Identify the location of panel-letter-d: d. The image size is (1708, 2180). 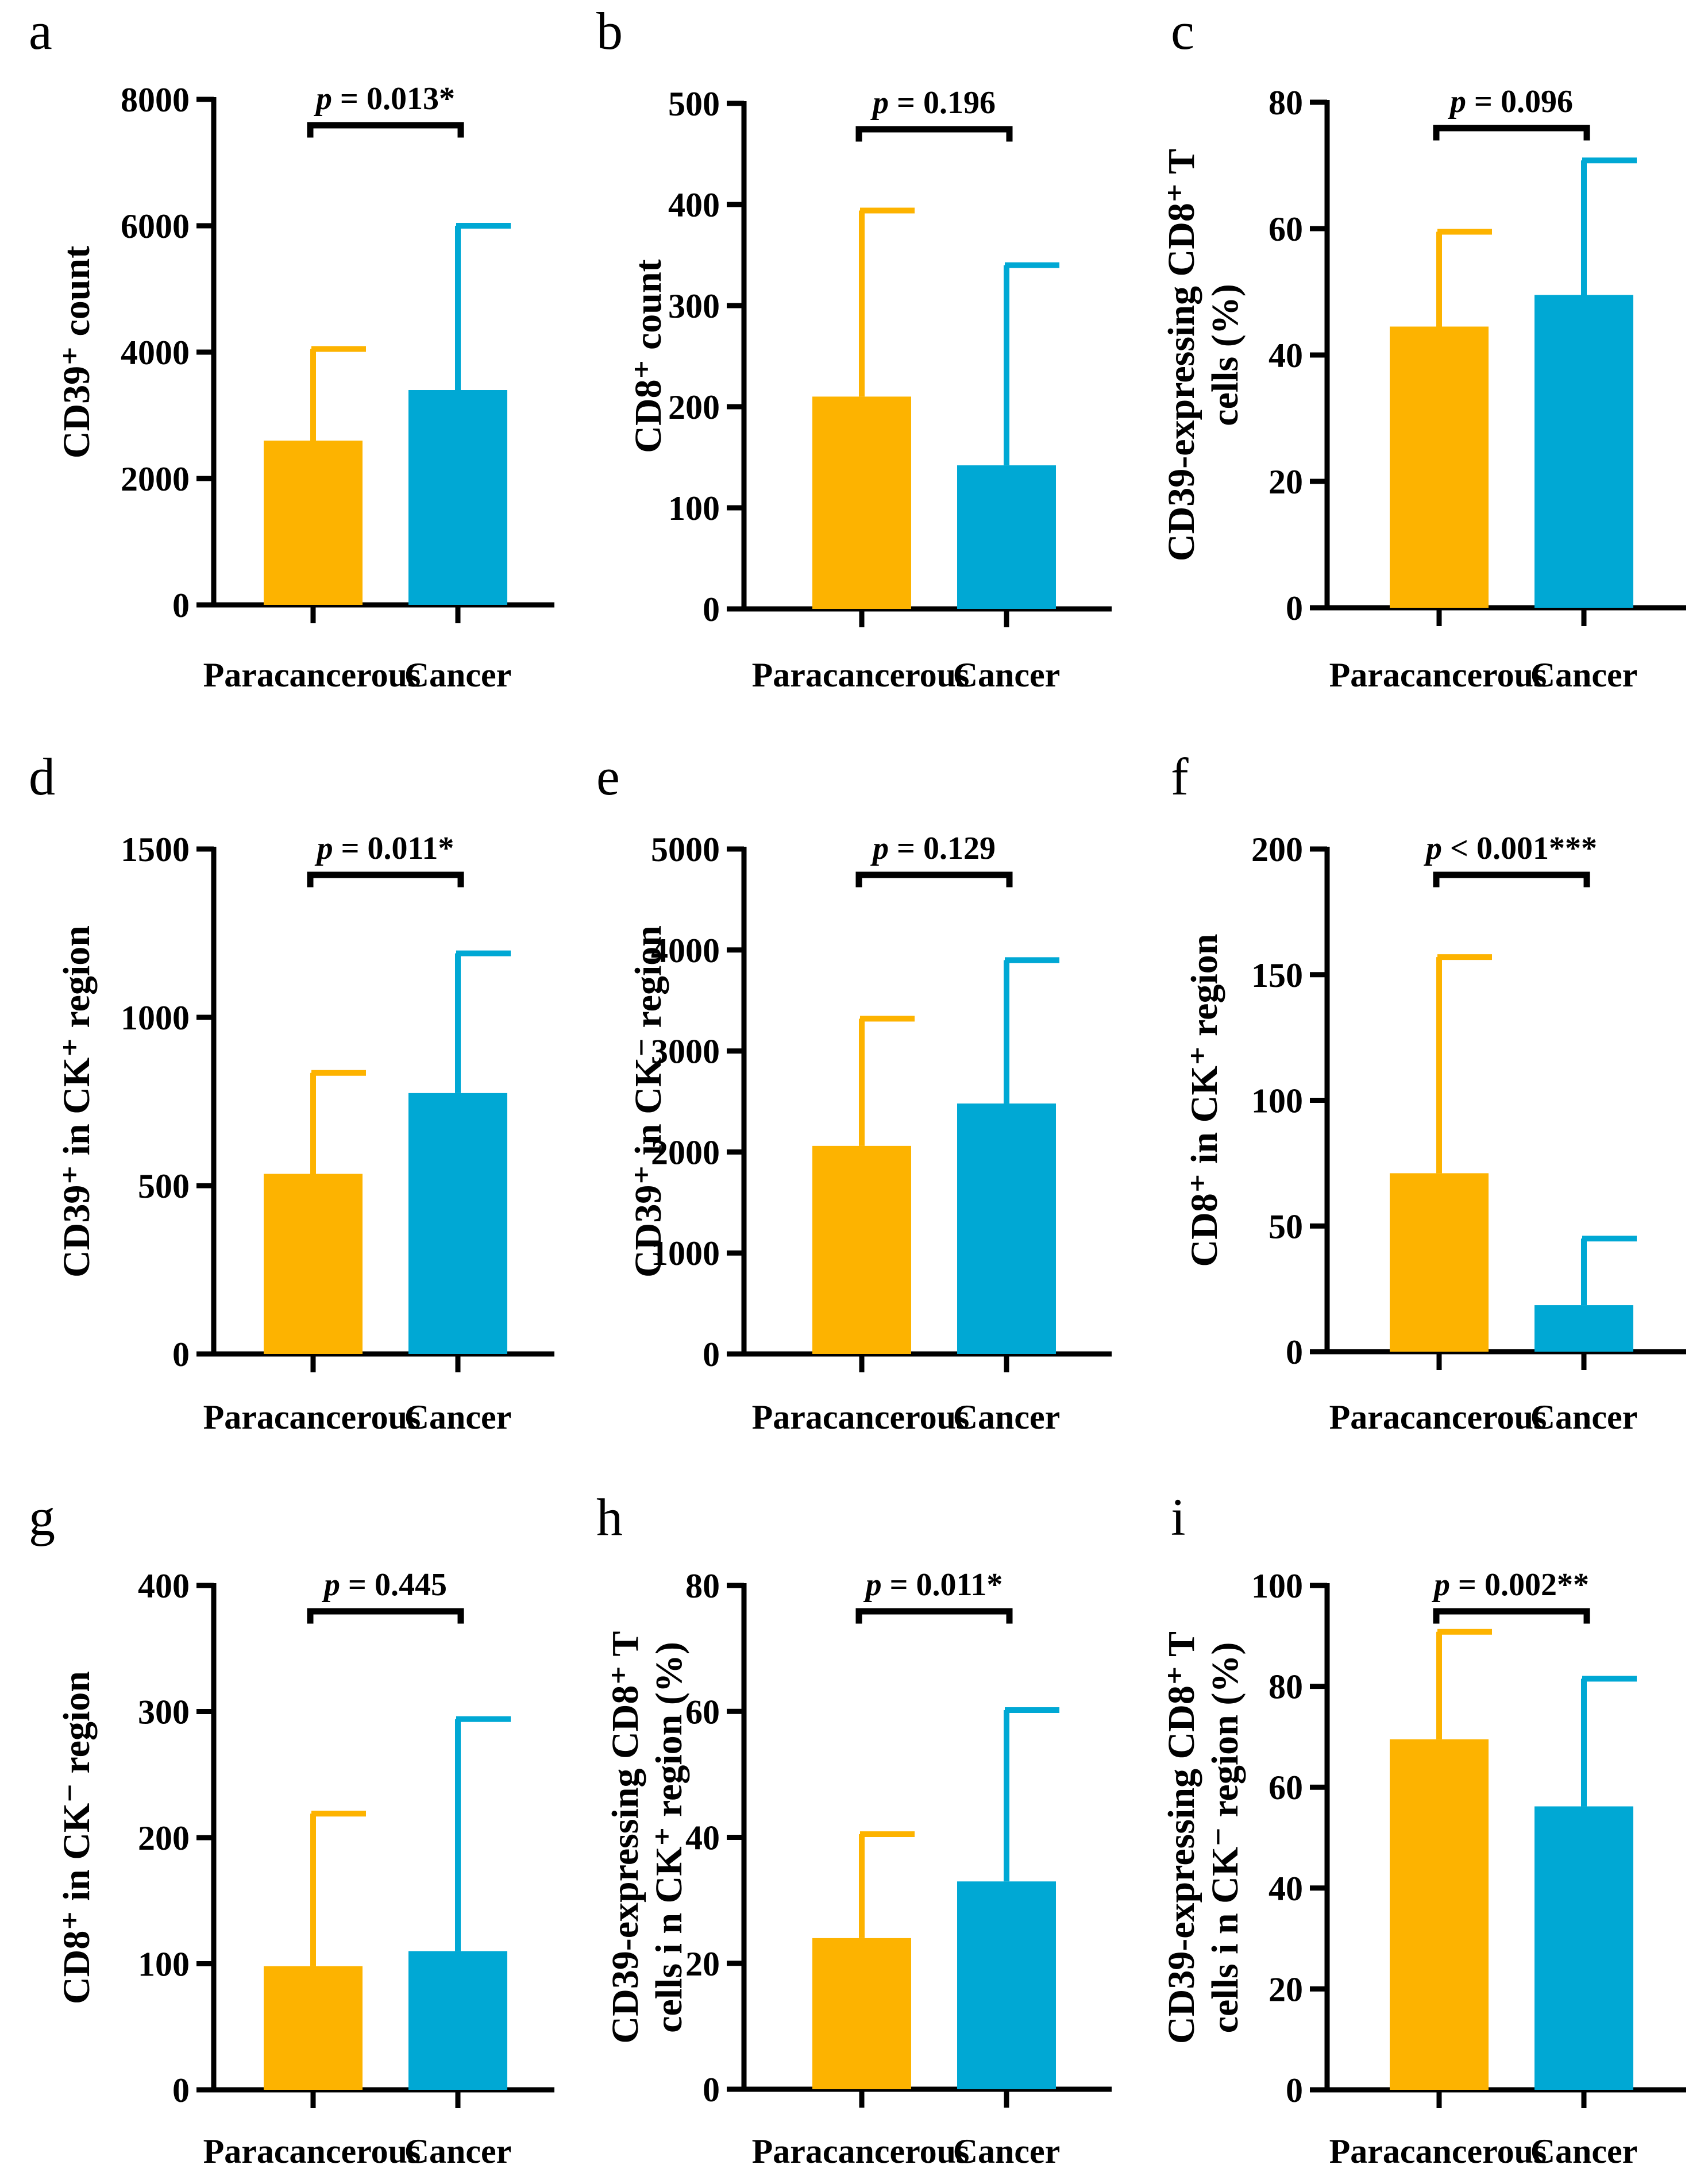
(42, 776).